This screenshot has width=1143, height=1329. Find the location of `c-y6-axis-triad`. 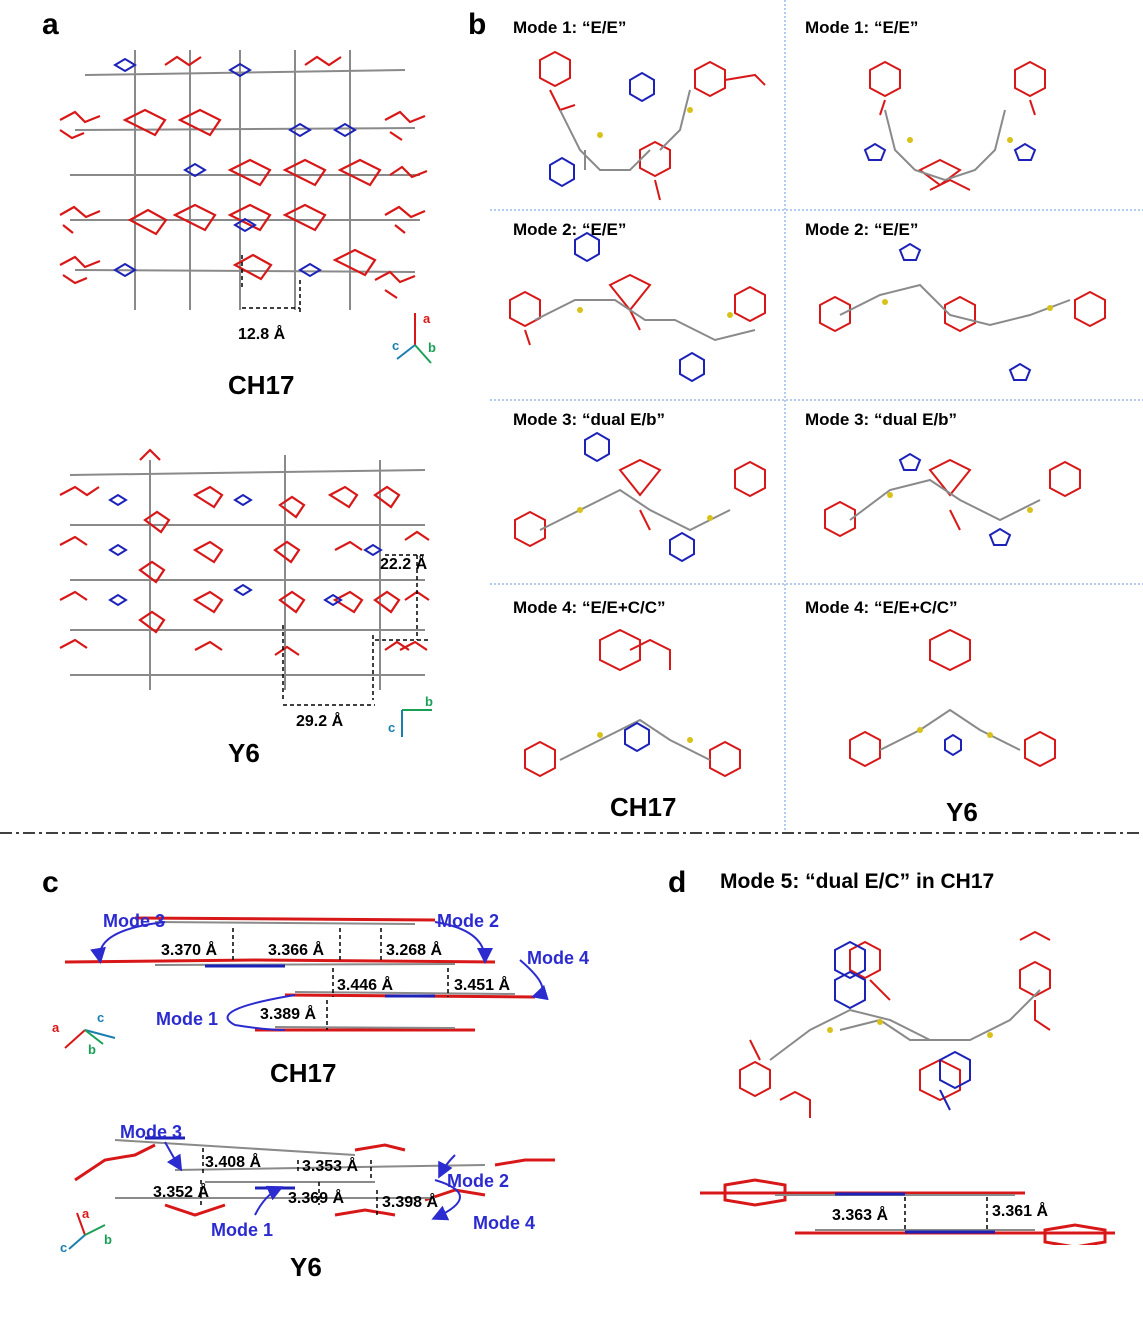

c-y6-axis-triad is located at coordinates (90, 1230).